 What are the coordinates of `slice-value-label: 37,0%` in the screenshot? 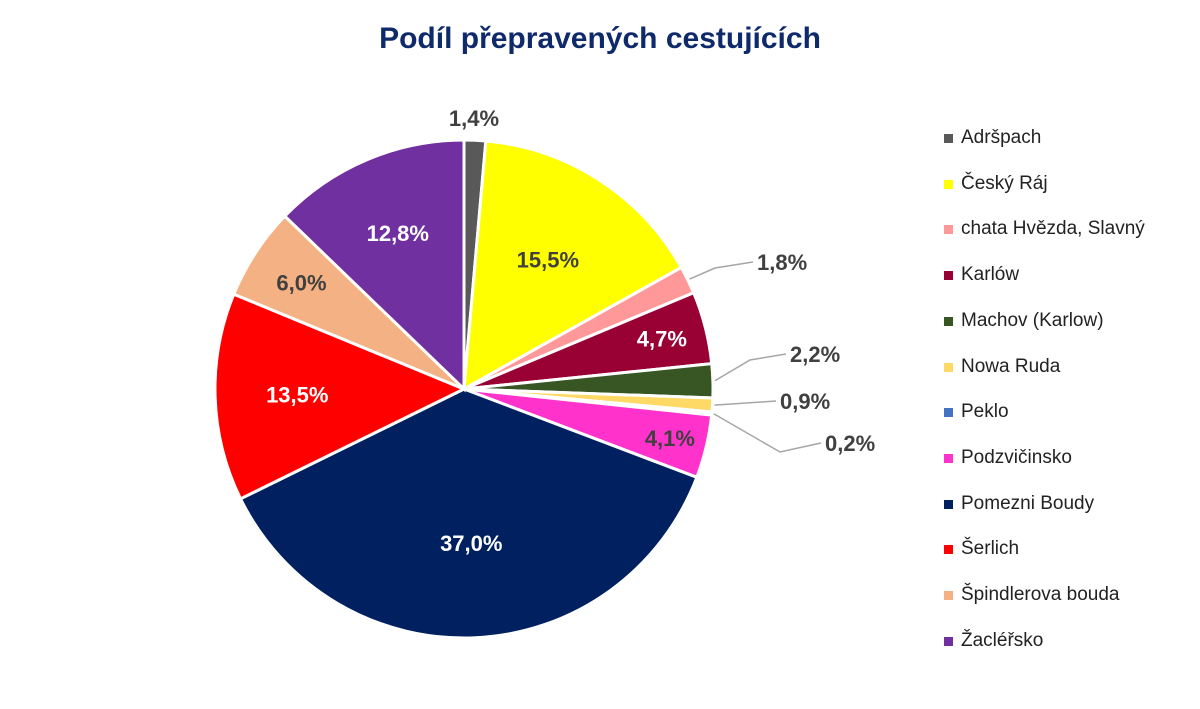 It's located at (471, 543).